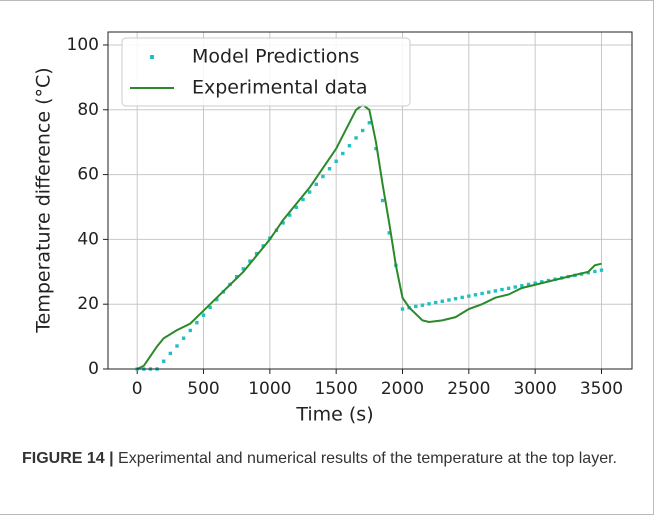  I want to click on y-tick-label: 0, so click(93, 369).